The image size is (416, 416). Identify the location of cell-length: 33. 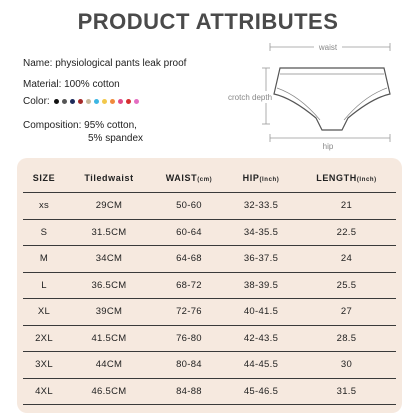
(346, 408).